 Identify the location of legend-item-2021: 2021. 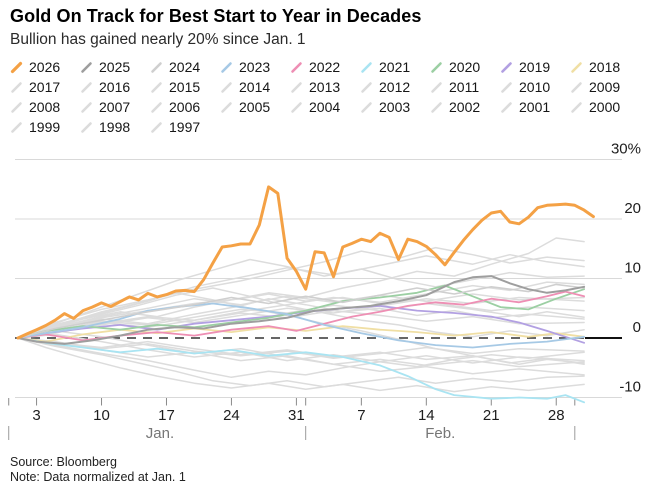
(395, 67).